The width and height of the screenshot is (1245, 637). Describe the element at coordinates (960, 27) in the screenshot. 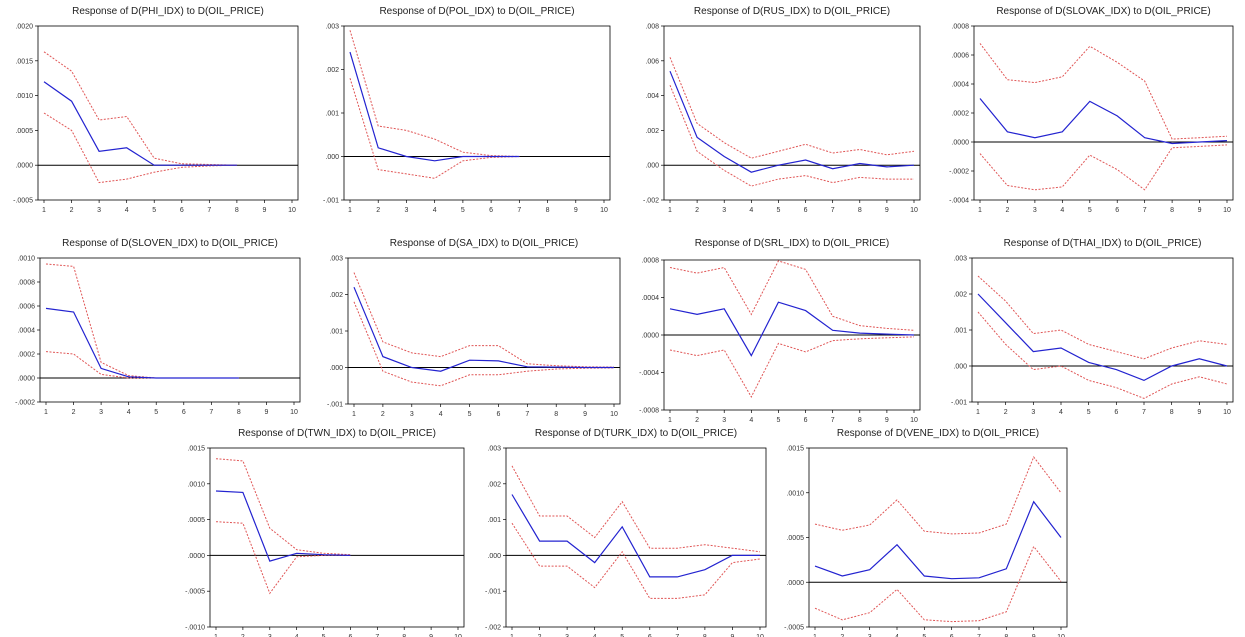

I see `y-tick-label: .0008` at that location.